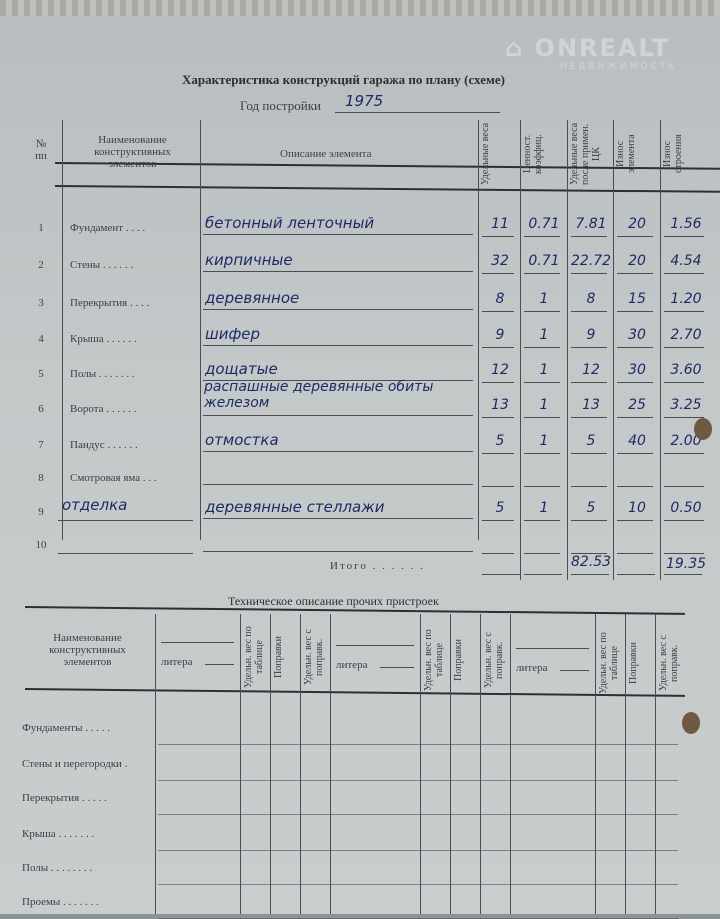 This screenshot has height=919, width=720. What do you see at coordinates (637, 370) in the screenshot?
I see `row-wear-el: 30` at bounding box center [637, 370].